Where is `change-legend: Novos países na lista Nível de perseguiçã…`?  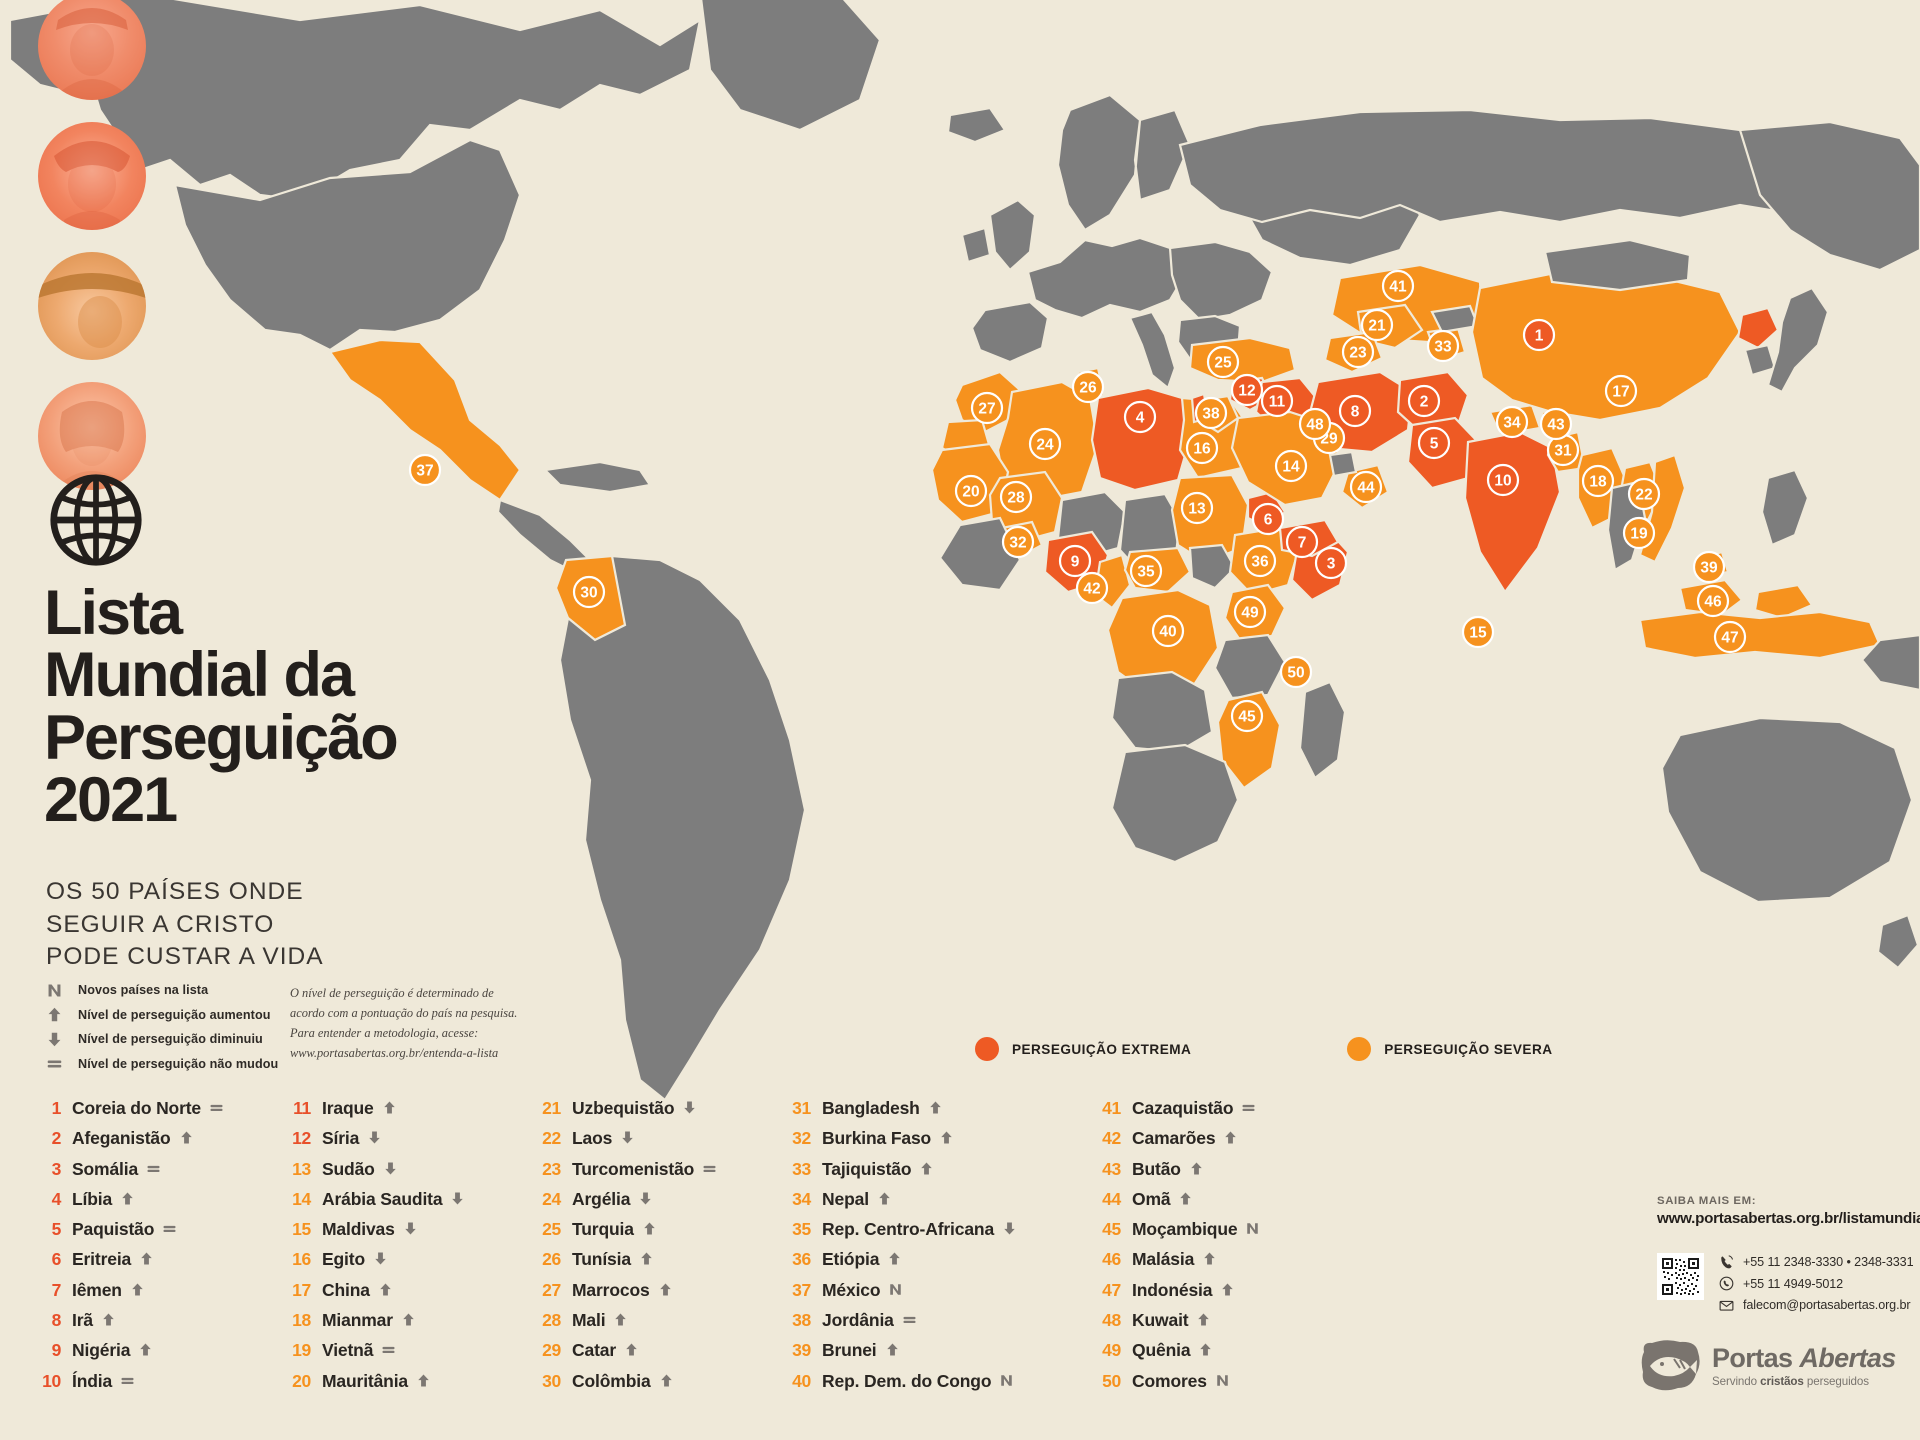
change-legend: Novos países na lista Nível de perseguiçã… is located at coordinates (171, 1027).